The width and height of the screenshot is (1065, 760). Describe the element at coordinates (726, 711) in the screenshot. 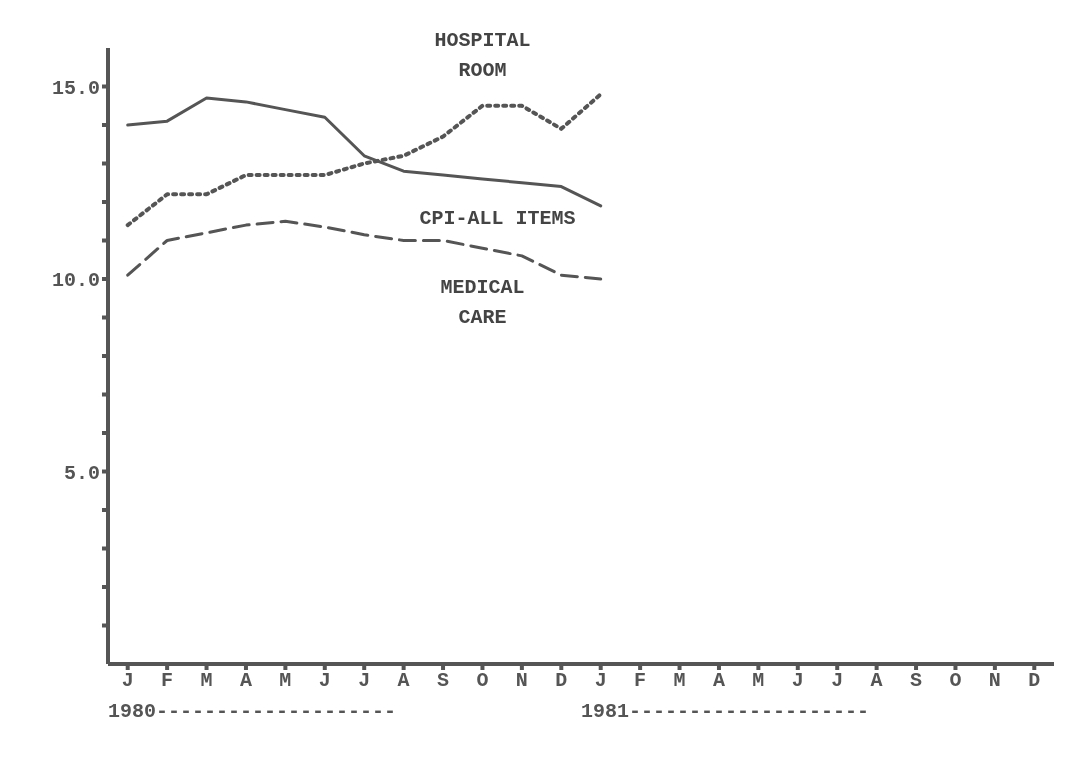

I see `text: 1981--------------------` at that location.